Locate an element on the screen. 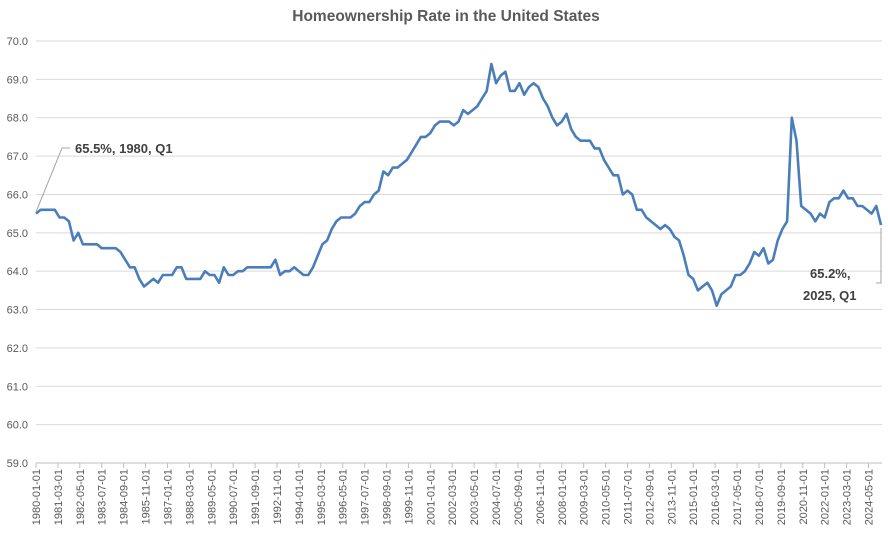 Image resolution: width=888 pixels, height=545 pixels. y-tick-label: 61.0 is located at coordinates (17, 387).